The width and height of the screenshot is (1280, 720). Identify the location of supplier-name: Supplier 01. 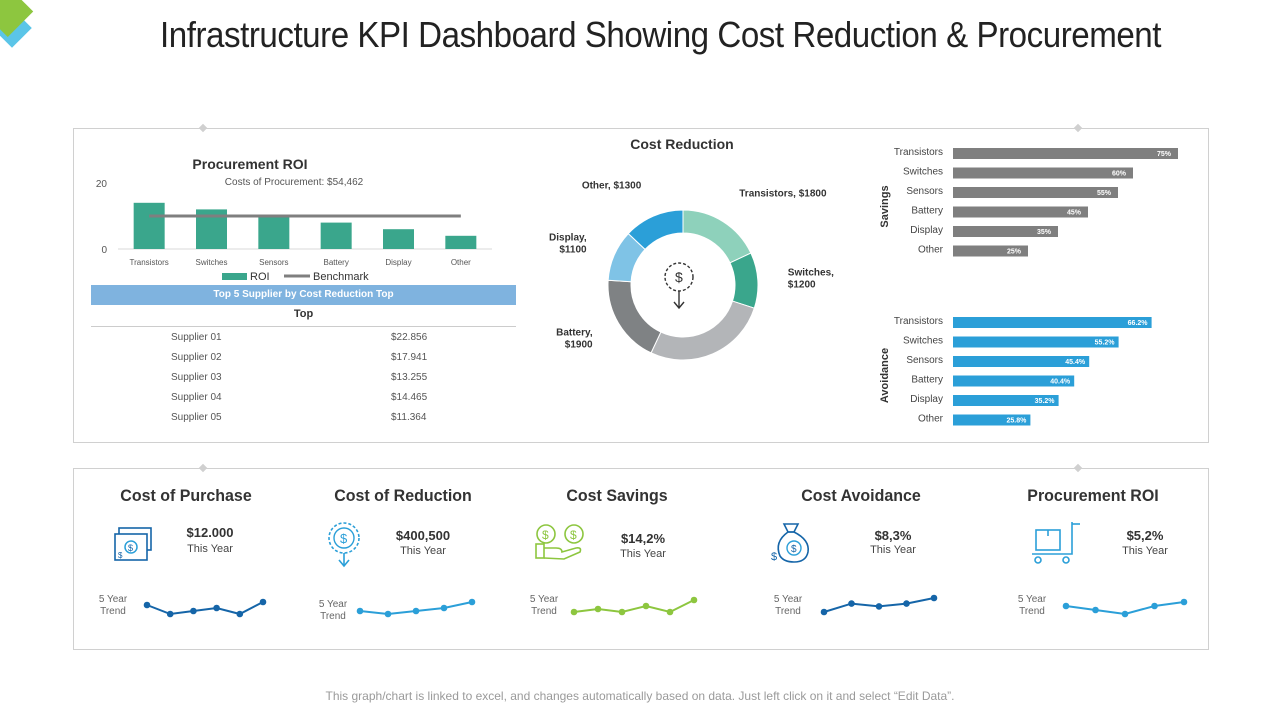
(196, 337).